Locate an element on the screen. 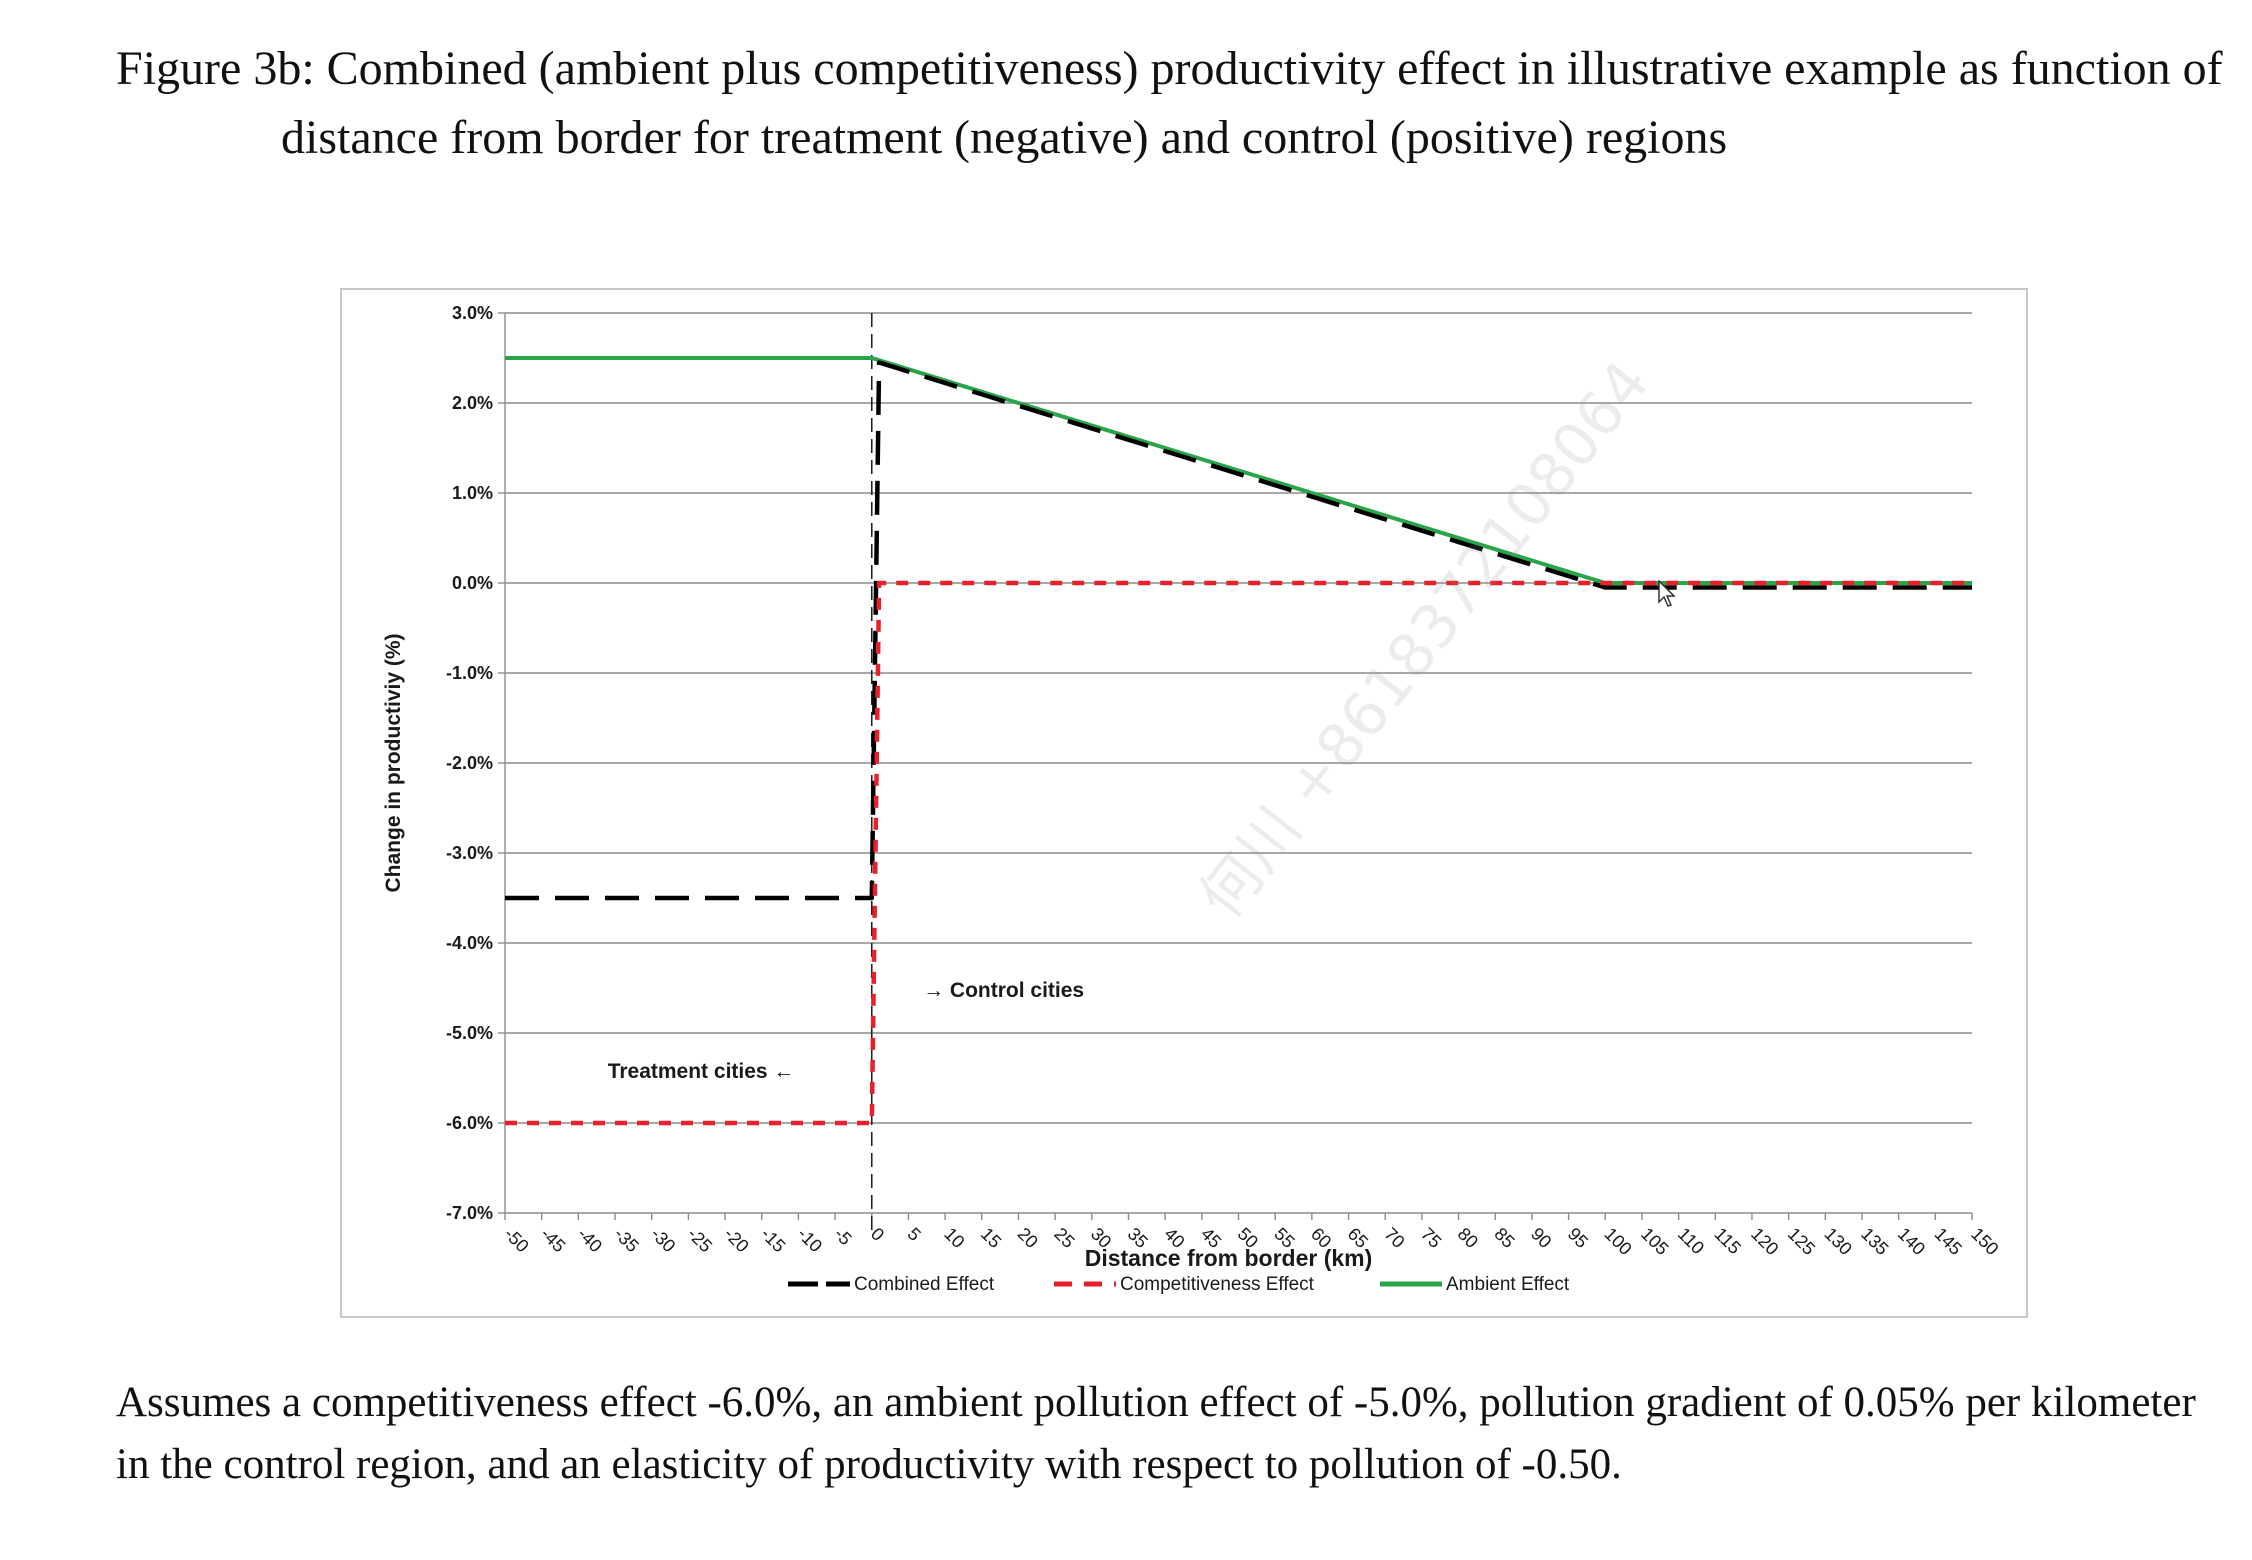  x-tick-label: 110 is located at coordinates (1691, 1241).